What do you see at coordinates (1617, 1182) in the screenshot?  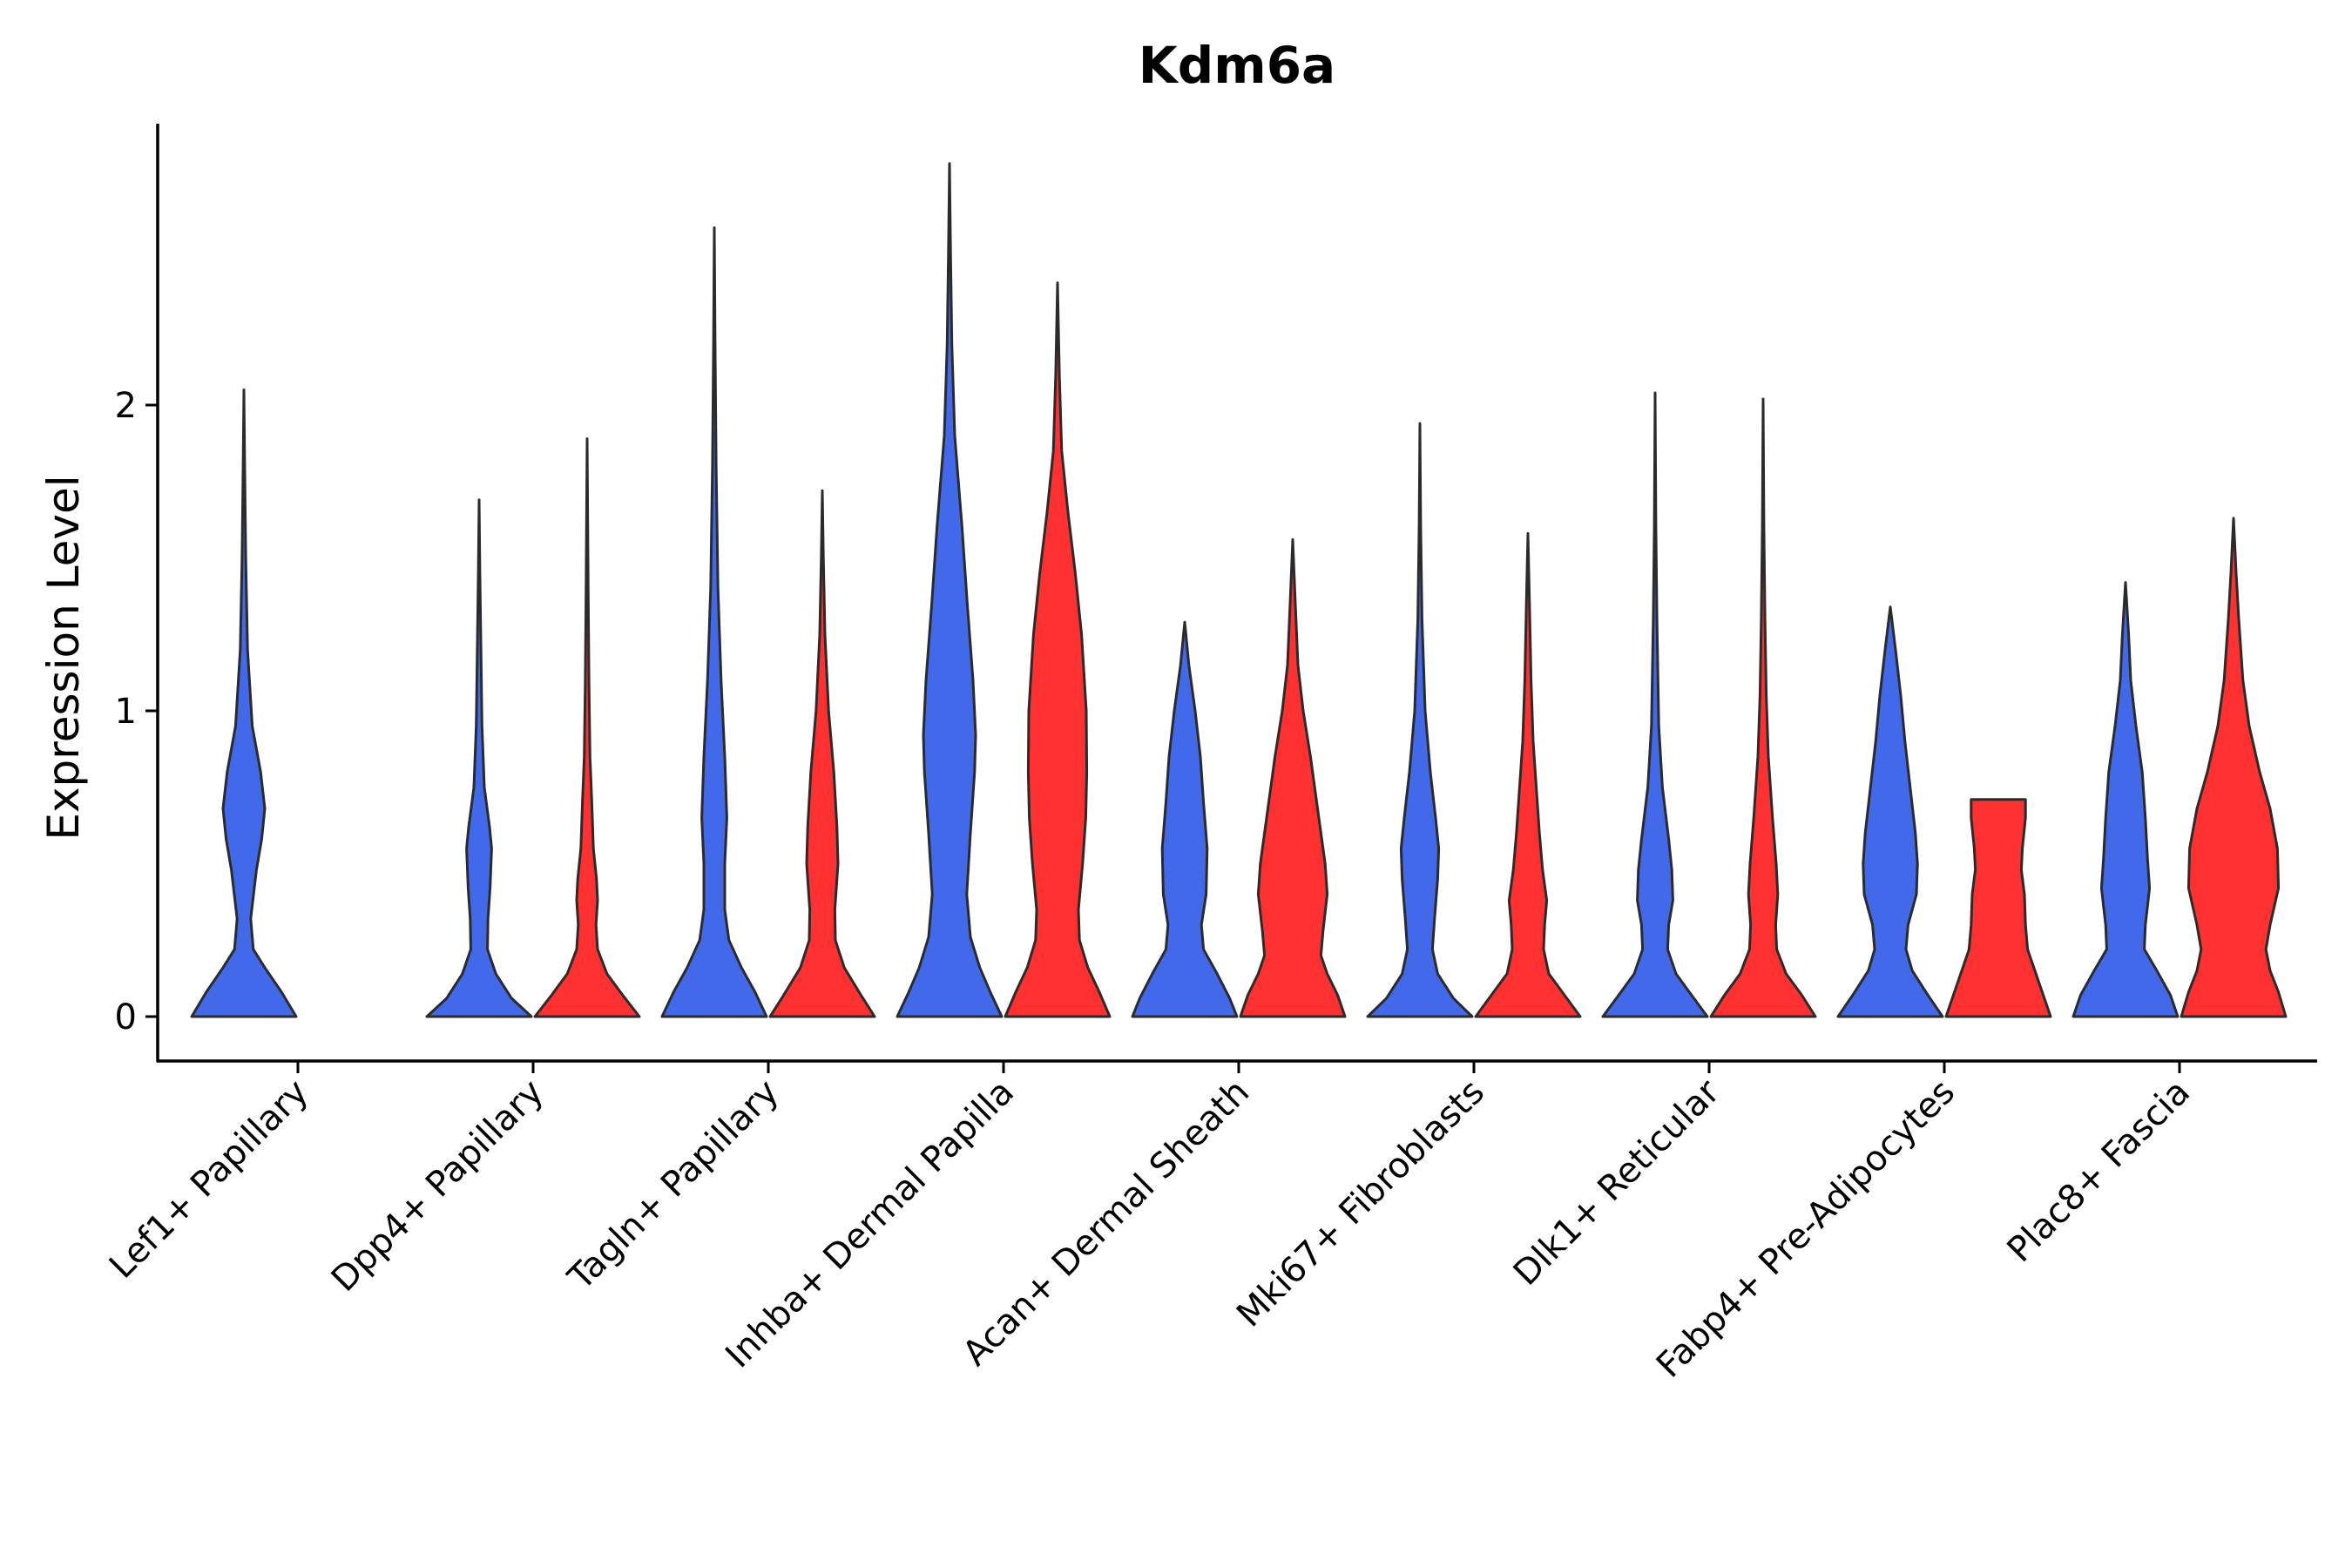 I see `x-tick-label: Dlk1+ Reticular` at bounding box center [1617, 1182].